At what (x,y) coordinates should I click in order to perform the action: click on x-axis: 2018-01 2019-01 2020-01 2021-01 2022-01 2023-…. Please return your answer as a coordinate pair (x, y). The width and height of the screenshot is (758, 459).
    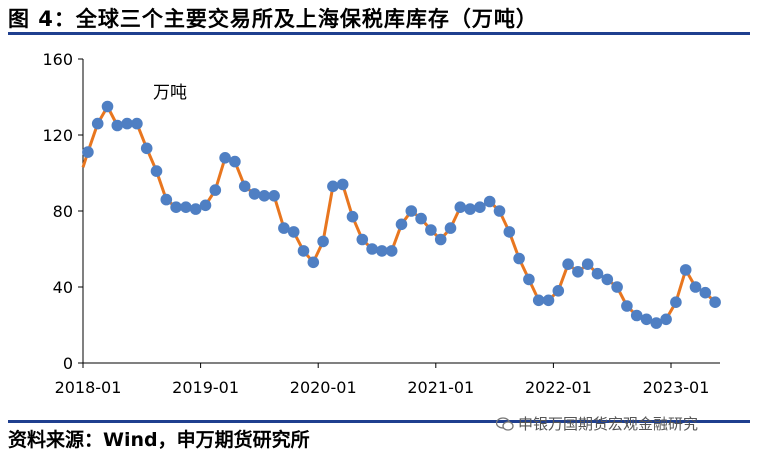
    Looking at the image, I should click on (387, 379).